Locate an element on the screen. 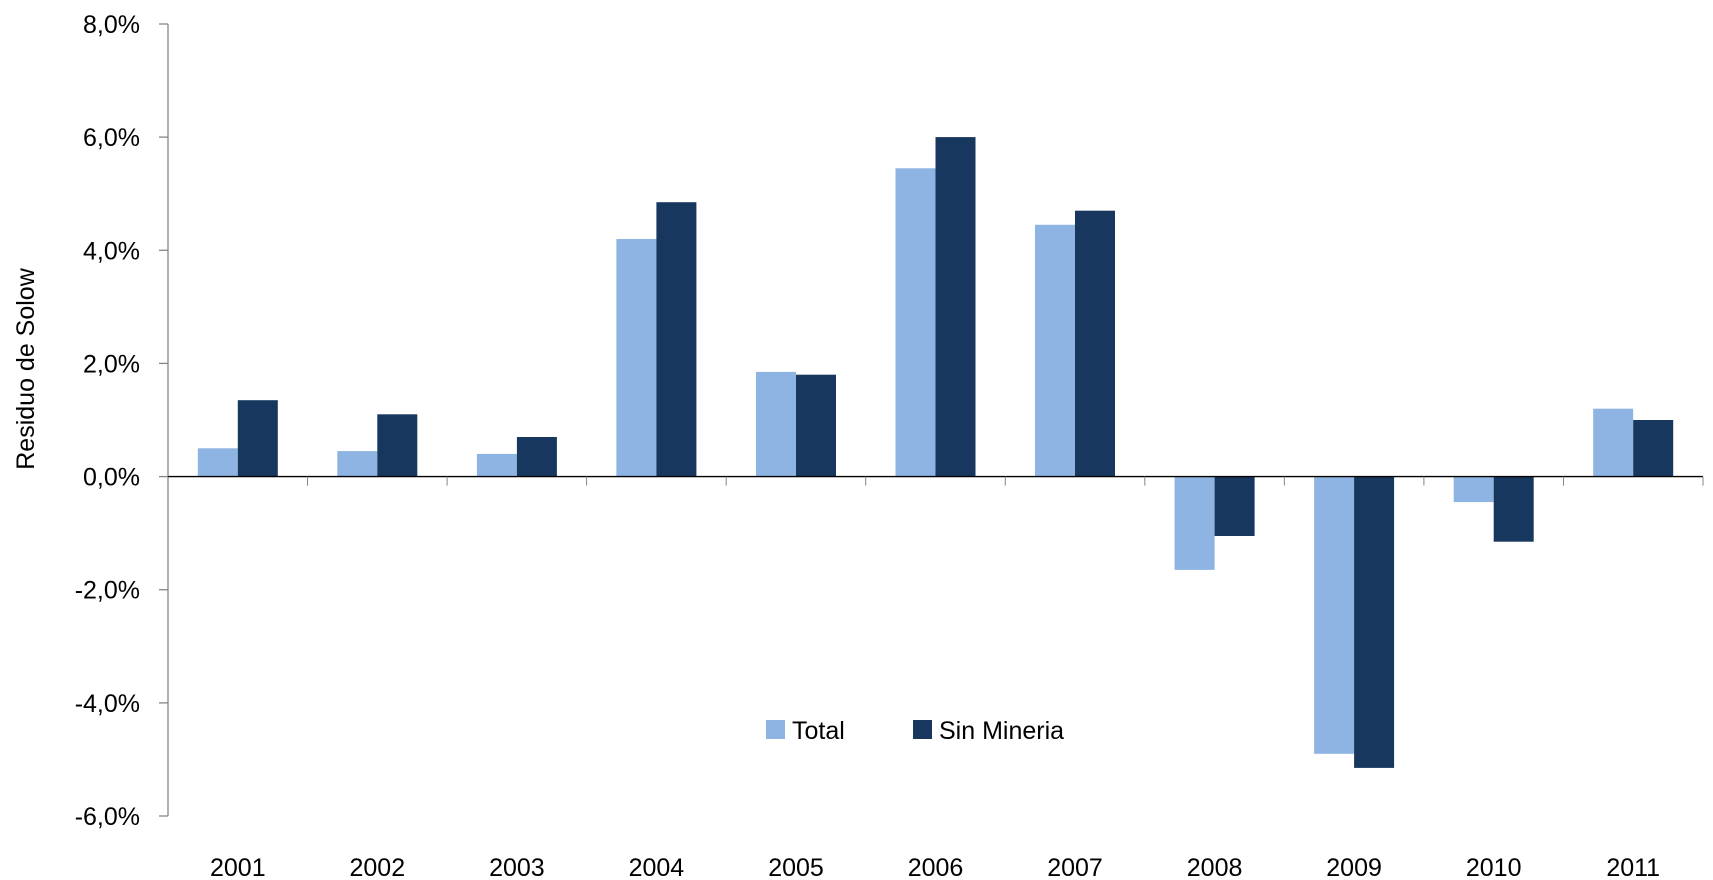 Image resolution: width=1713 pixels, height=880 pixels. bar-total-2010 is located at coordinates (1473, 489).